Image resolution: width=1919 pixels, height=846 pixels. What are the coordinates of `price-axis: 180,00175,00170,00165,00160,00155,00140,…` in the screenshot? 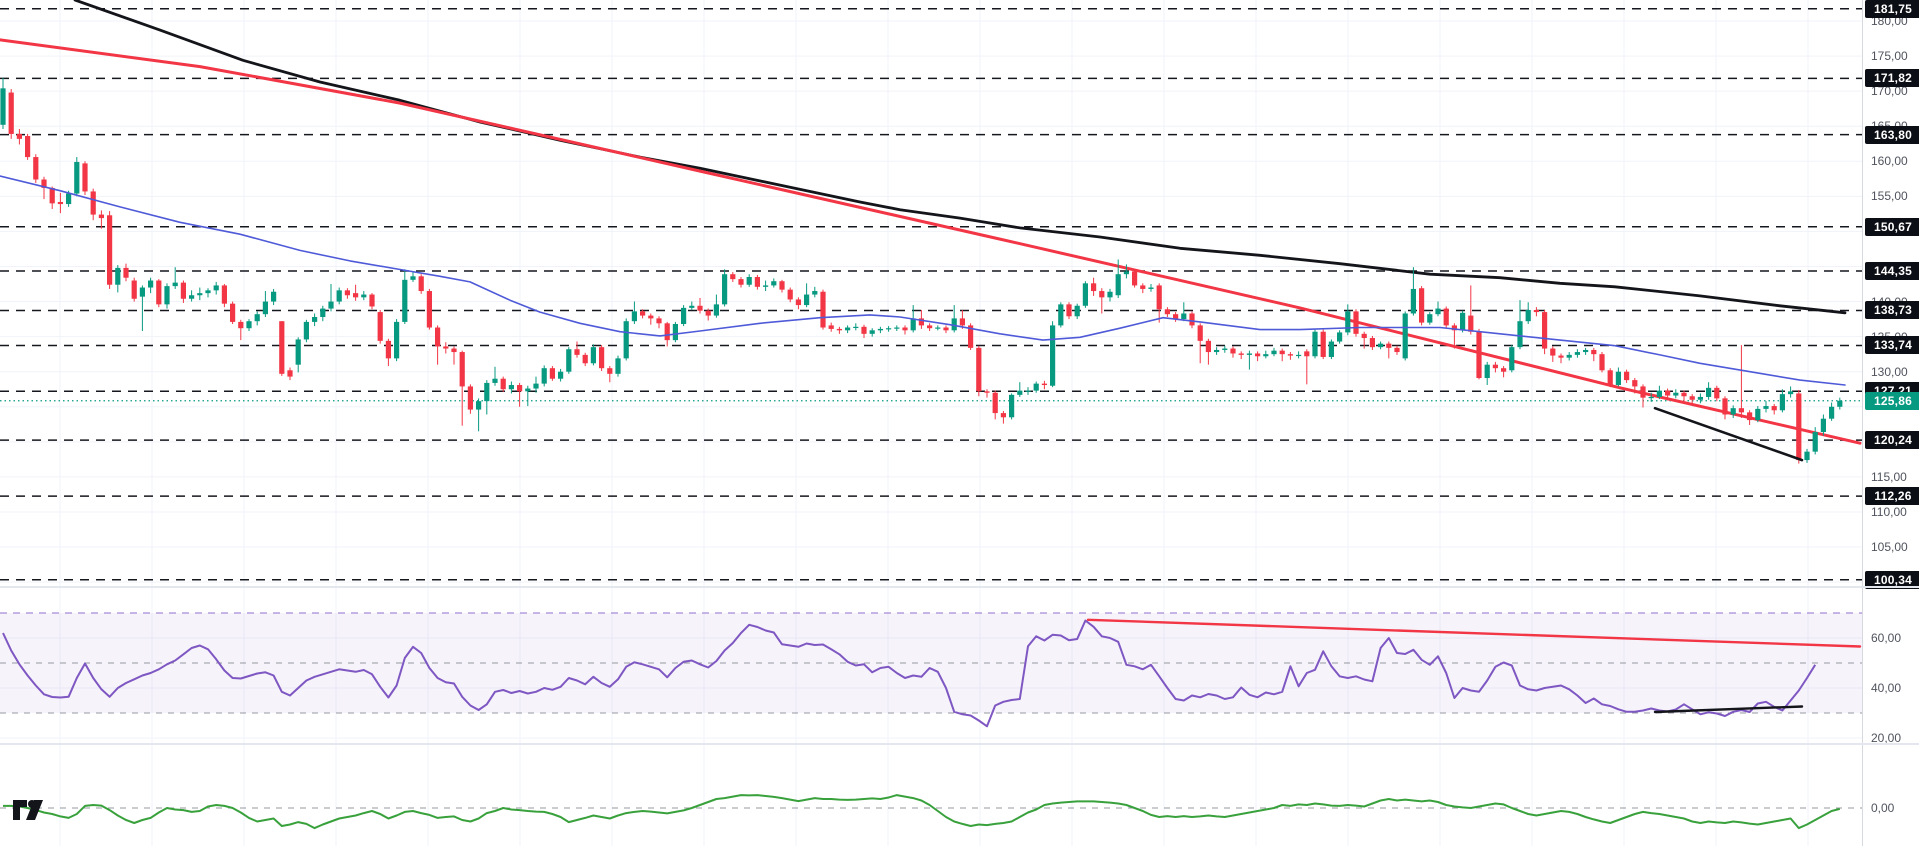 It's located at (1890, 423).